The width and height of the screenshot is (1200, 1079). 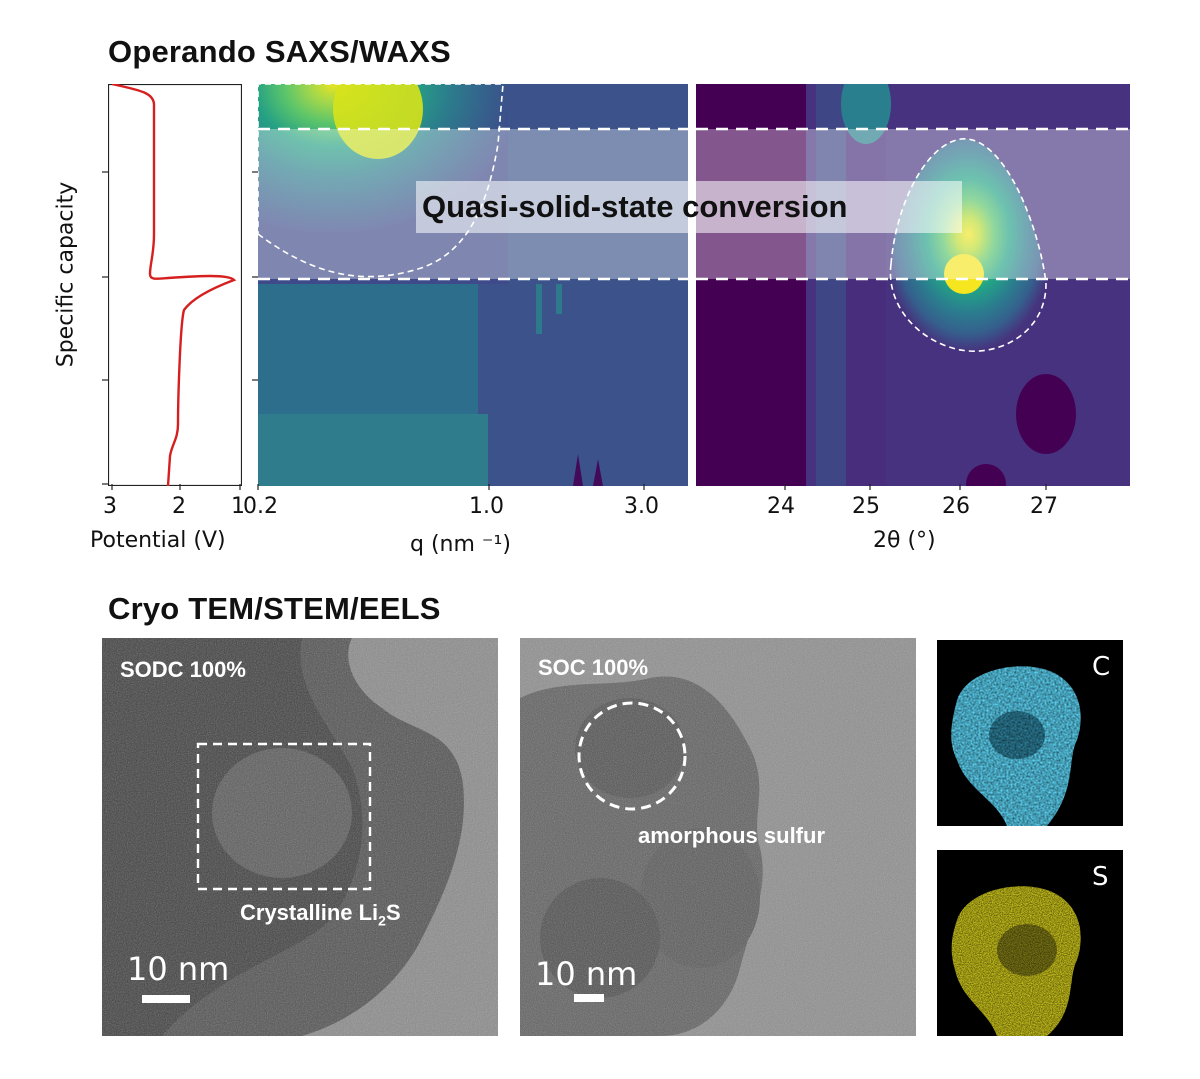 I want to click on sodc-label: SODC 100%, so click(x=183, y=669).